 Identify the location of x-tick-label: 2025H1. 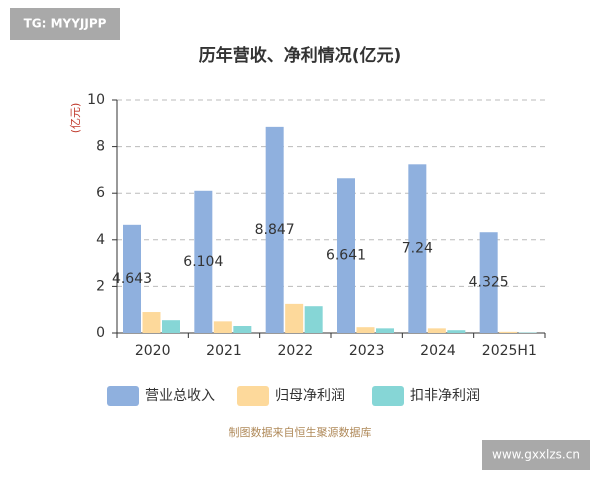
(509, 351).